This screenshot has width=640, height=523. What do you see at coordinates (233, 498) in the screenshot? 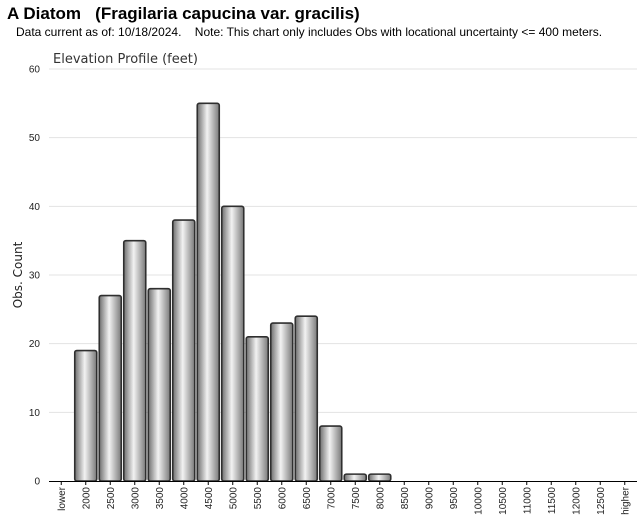
I see `x-tick-label: 5000` at bounding box center [233, 498].